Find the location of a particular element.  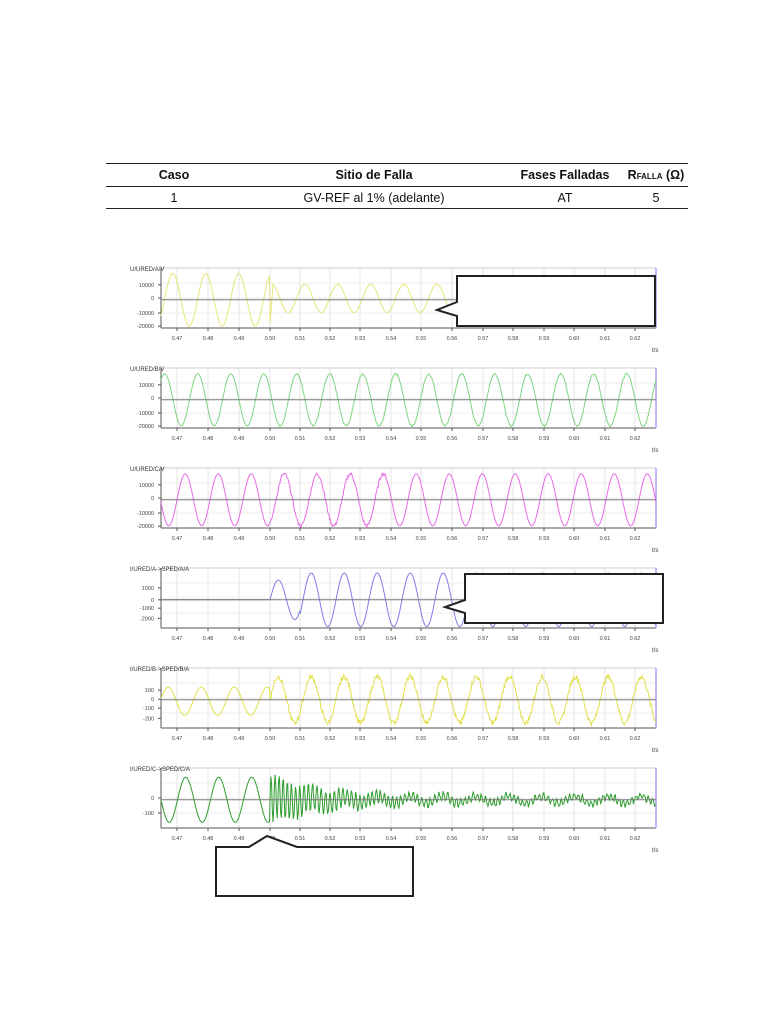

y-tick-label: -10000 is located at coordinates (145, 514).